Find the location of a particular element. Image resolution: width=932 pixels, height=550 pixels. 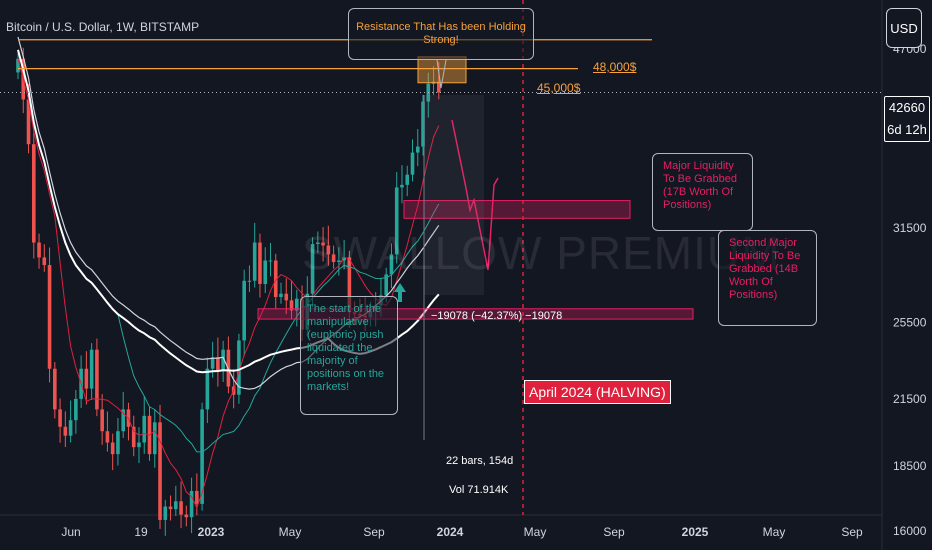

resistance-zone is located at coordinates (442, 70).